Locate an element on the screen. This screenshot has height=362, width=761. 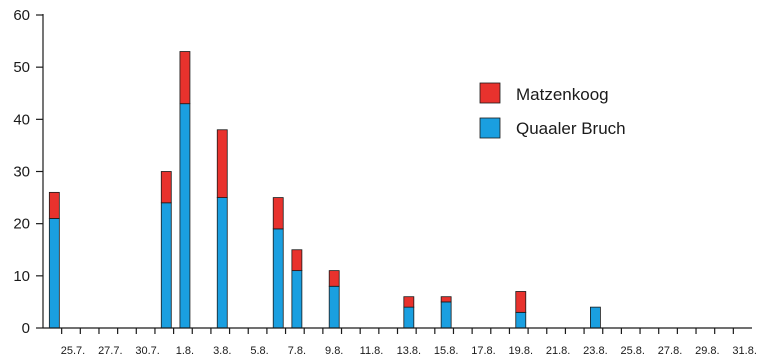
y-tick-label: 10 is located at coordinates (21, 276).